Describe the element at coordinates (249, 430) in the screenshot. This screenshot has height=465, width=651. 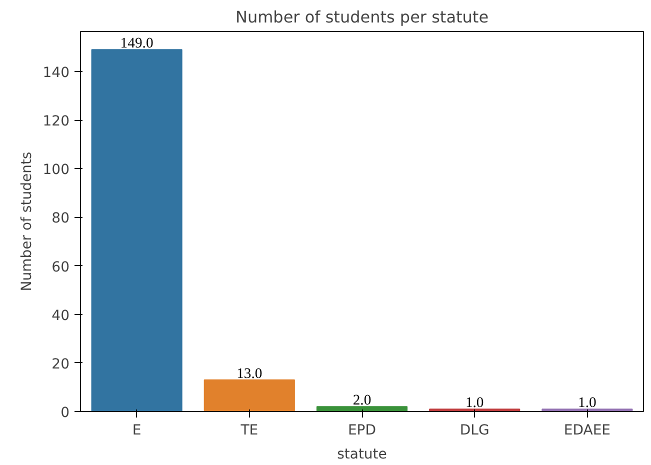
I see `x-tick-label: TE` at that location.